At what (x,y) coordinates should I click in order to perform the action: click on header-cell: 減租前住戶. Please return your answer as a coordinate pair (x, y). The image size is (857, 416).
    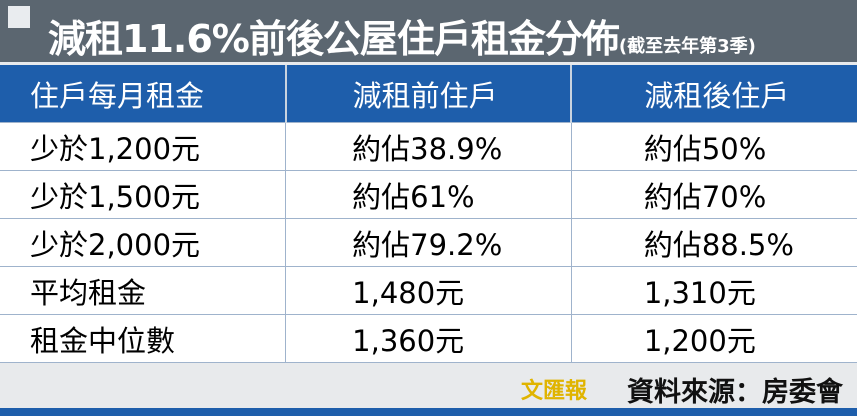
    Looking at the image, I should click on (429, 94).